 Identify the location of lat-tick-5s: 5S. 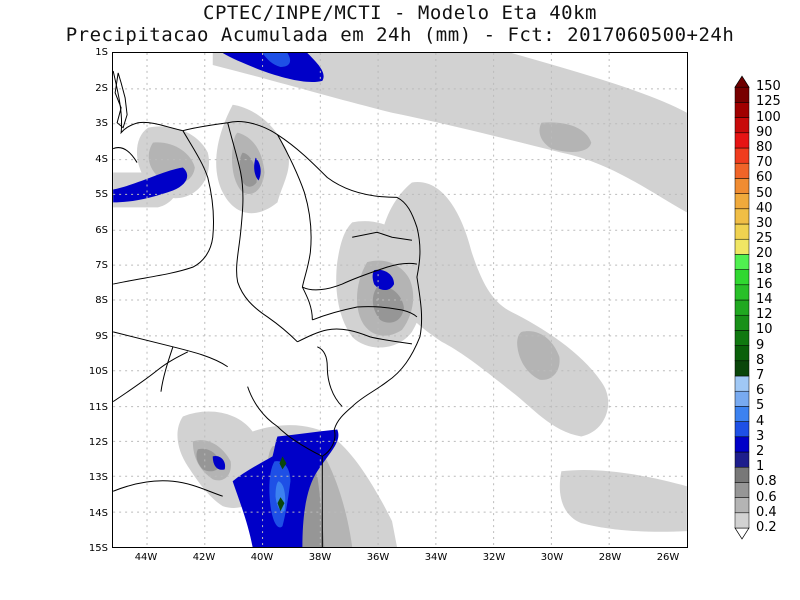
(101, 194).